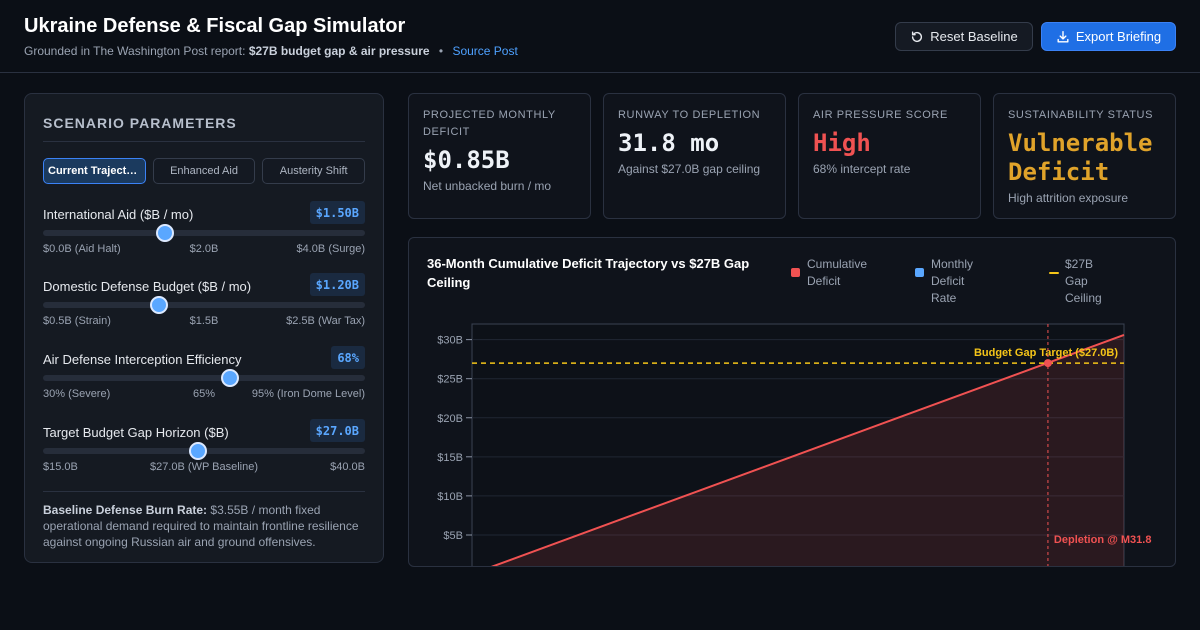  Describe the element at coordinates (450, 497) in the screenshot. I see `y-tick-label: $10B` at that location.